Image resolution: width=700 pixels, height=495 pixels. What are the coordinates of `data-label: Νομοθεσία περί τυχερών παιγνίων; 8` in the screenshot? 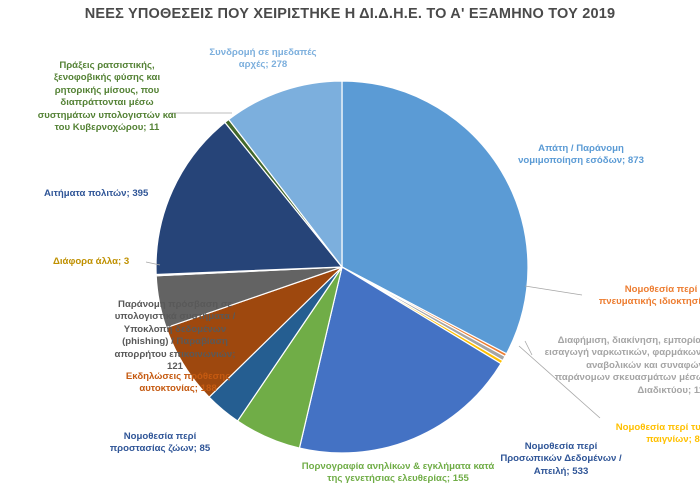 It's located at (657, 434).